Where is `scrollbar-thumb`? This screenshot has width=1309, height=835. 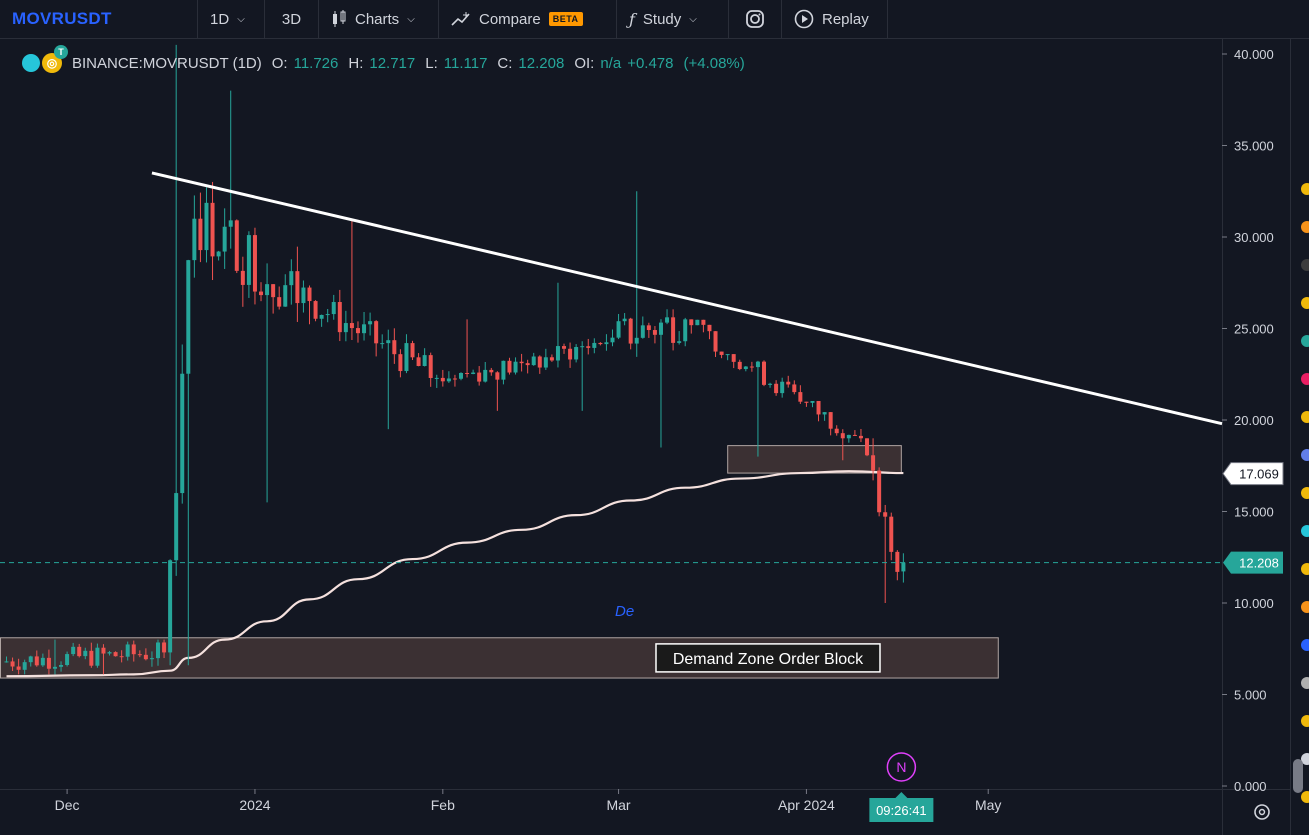 scrollbar-thumb is located at coordinates (1298, 776).